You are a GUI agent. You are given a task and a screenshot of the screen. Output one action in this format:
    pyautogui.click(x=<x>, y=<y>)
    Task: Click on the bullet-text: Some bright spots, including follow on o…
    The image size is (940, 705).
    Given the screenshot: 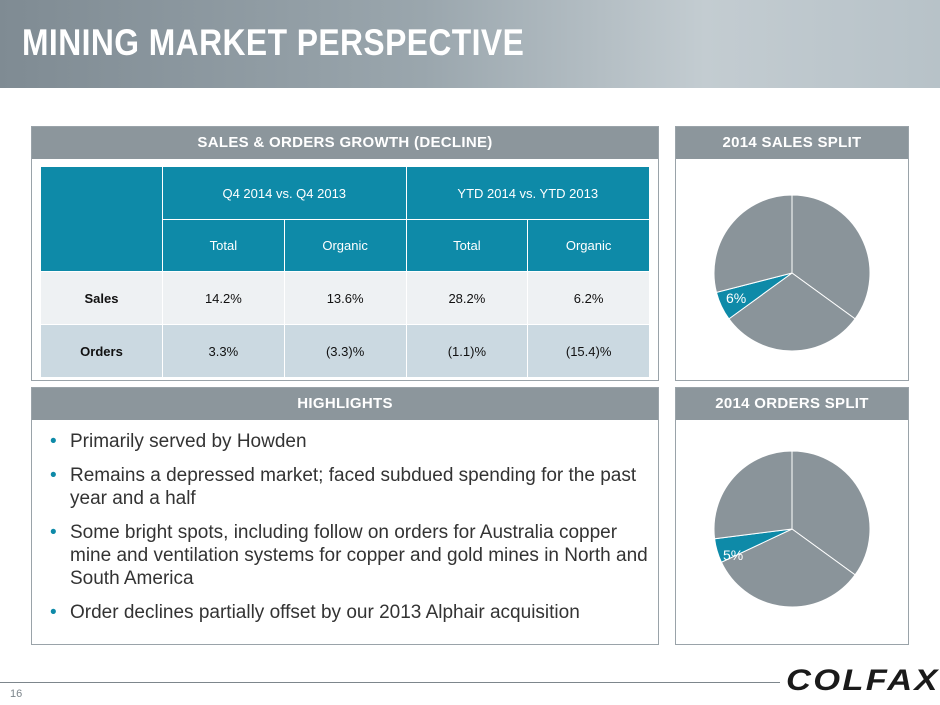 What is the action you would take?
    pyautogui.click(x=359, y=555)
    